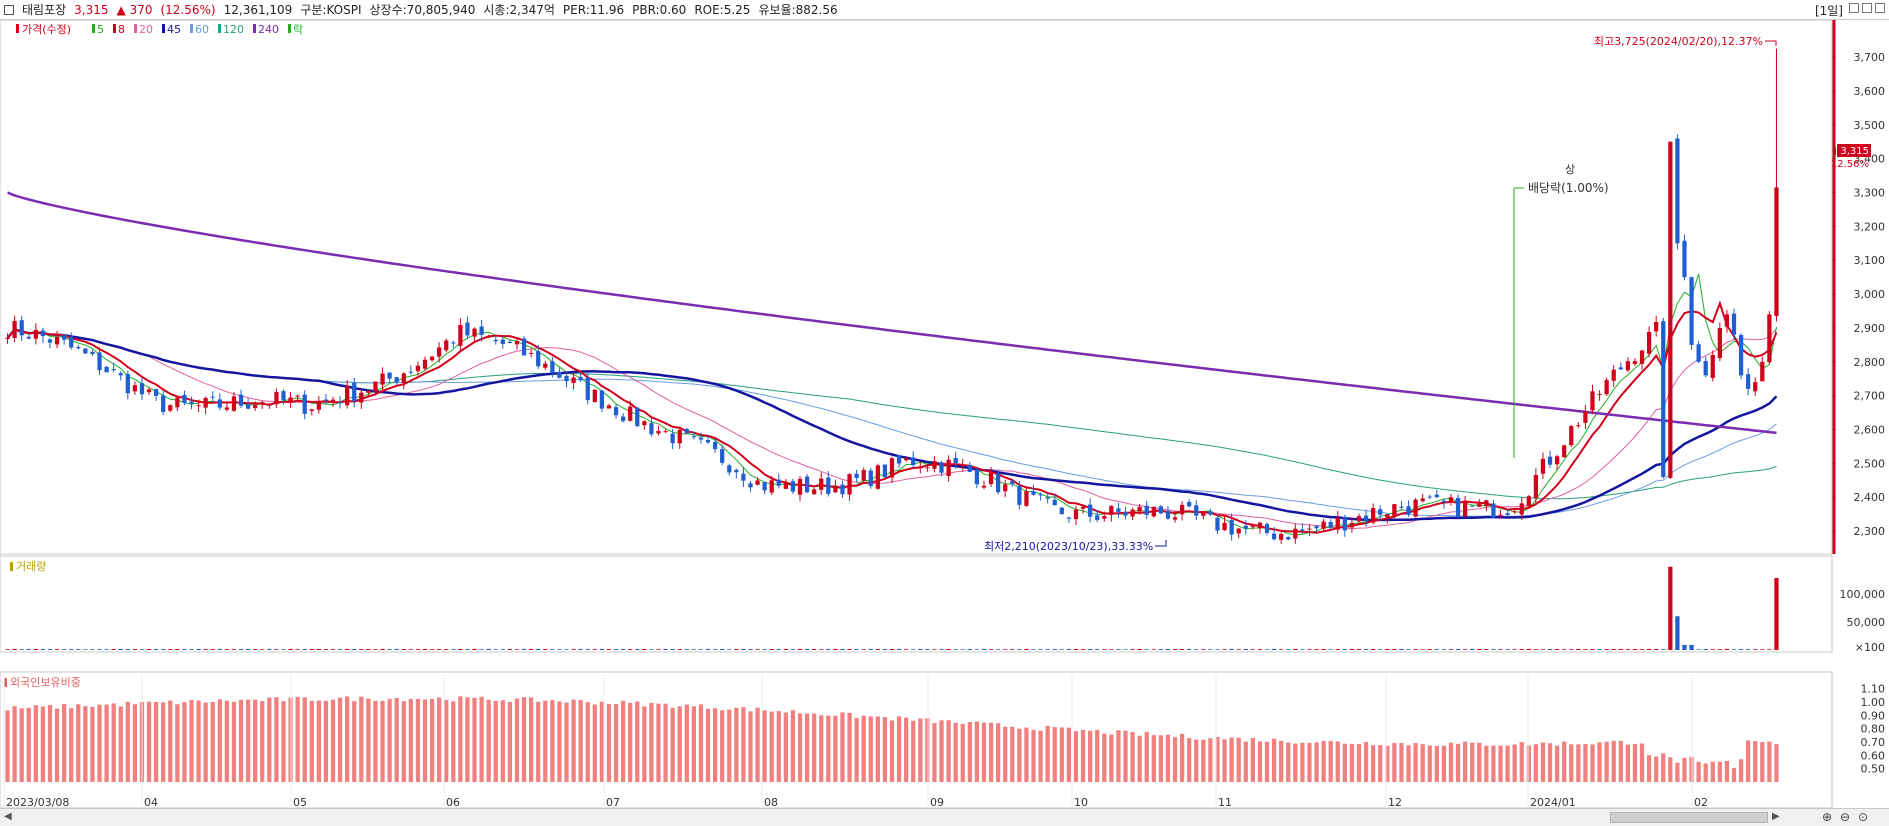  Describe the element at coordinates (1827, 817) in the screenshot. I see `zoom-in-icon: ⊕` at that location.